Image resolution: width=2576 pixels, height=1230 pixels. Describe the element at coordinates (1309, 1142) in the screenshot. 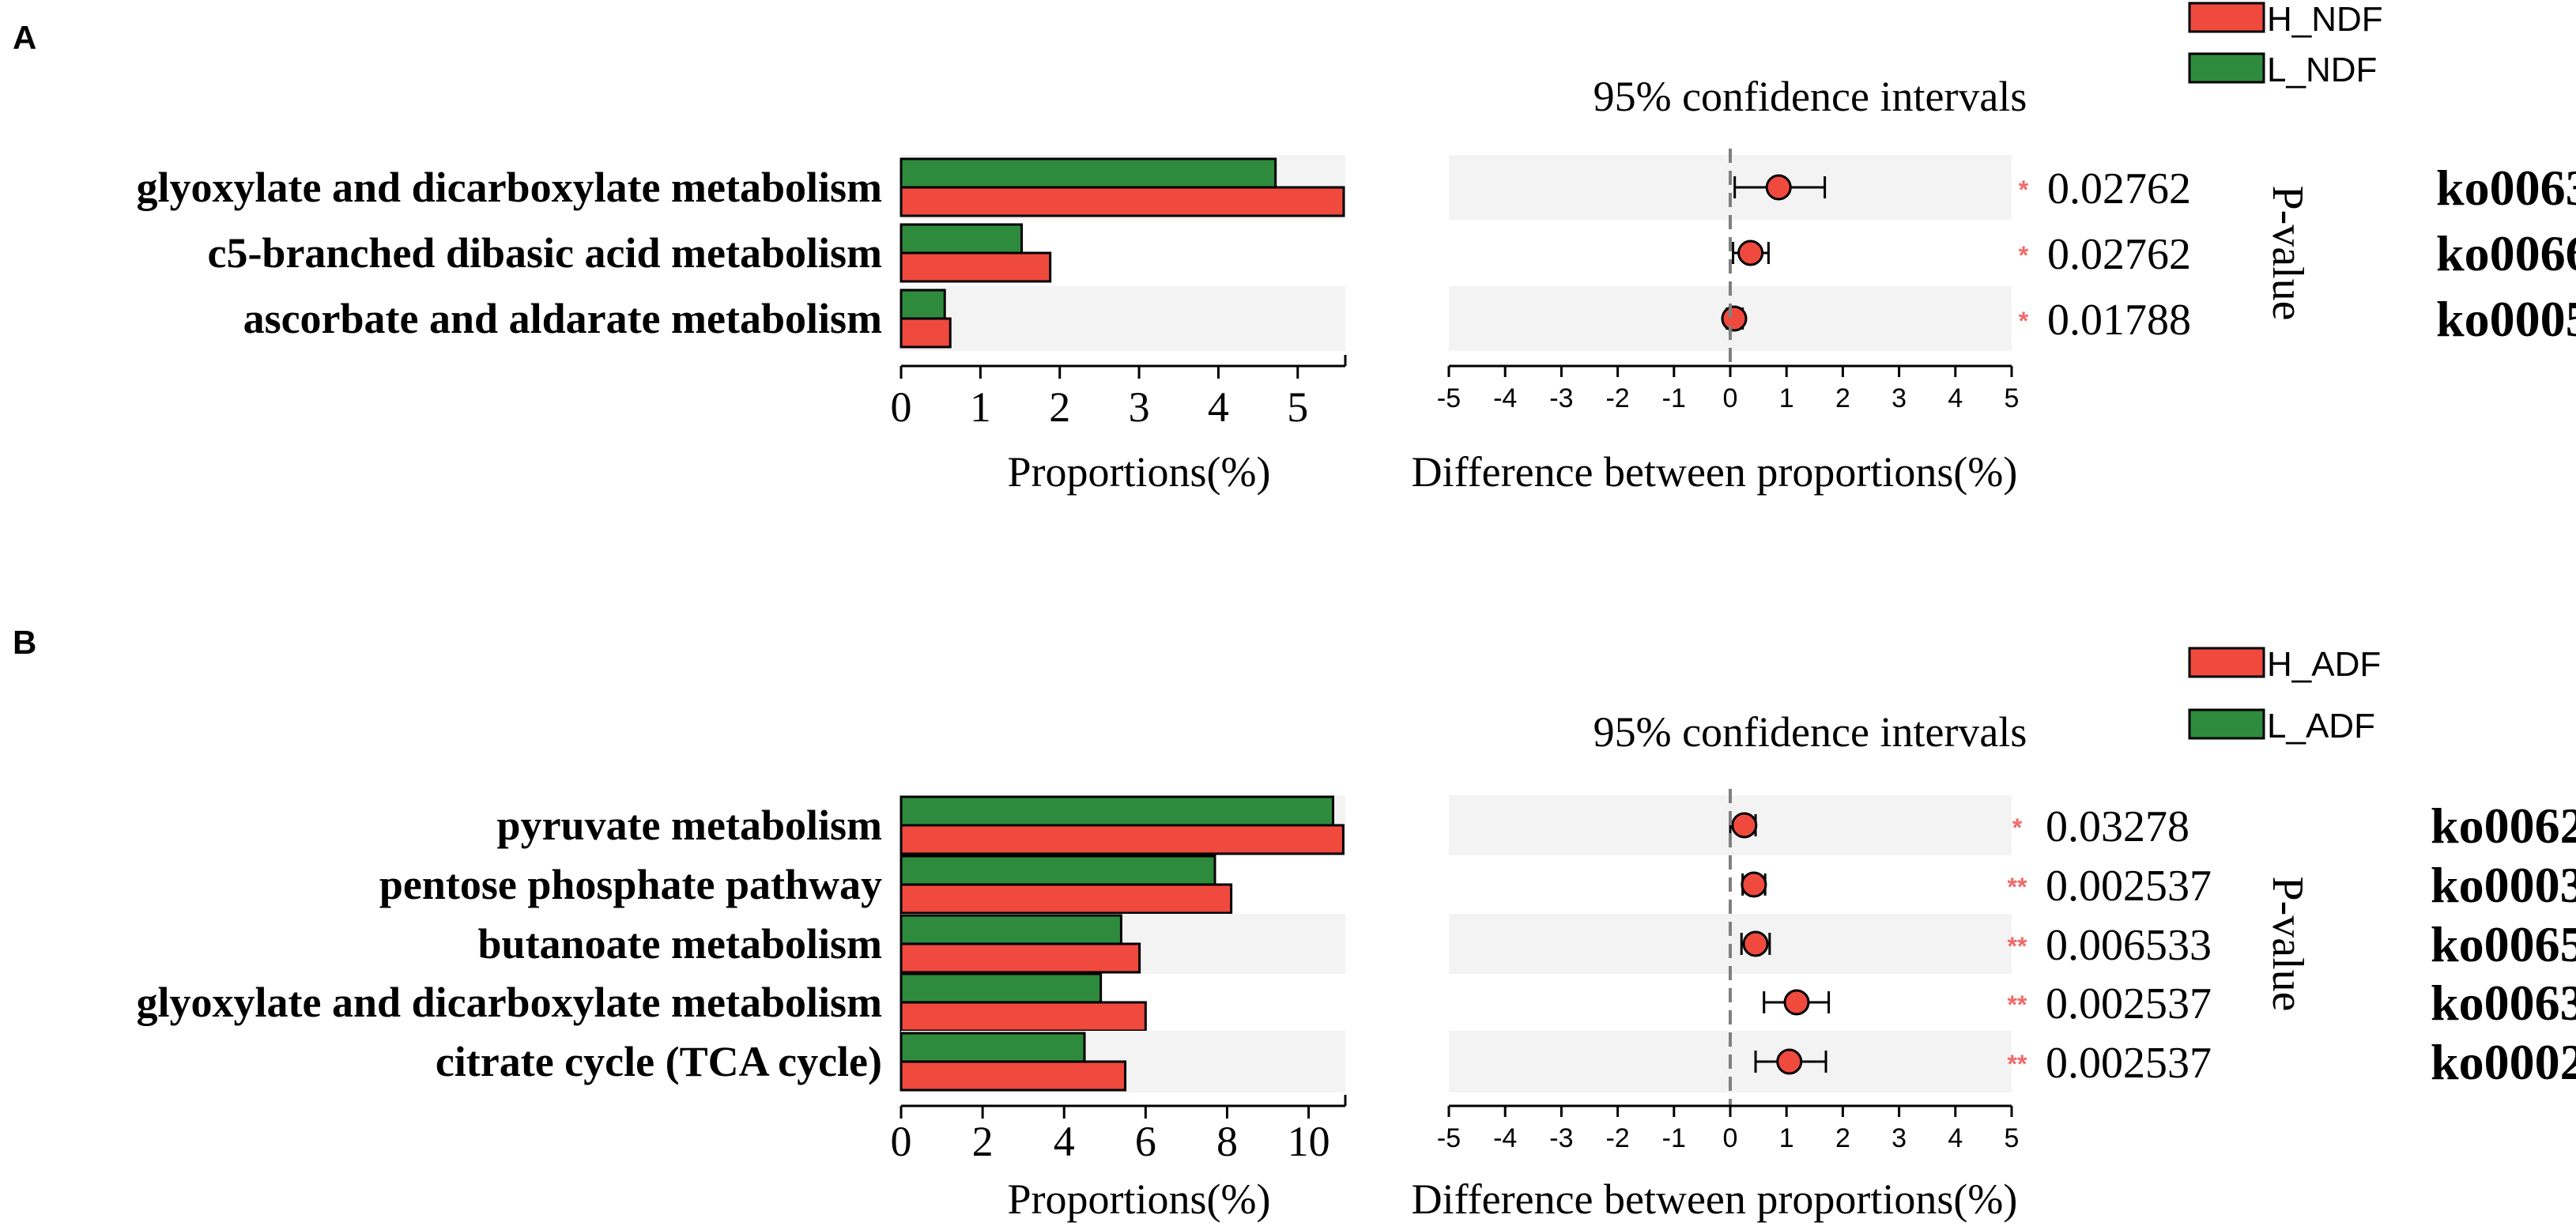

I see `proportion-tick-label: 10` at that location.